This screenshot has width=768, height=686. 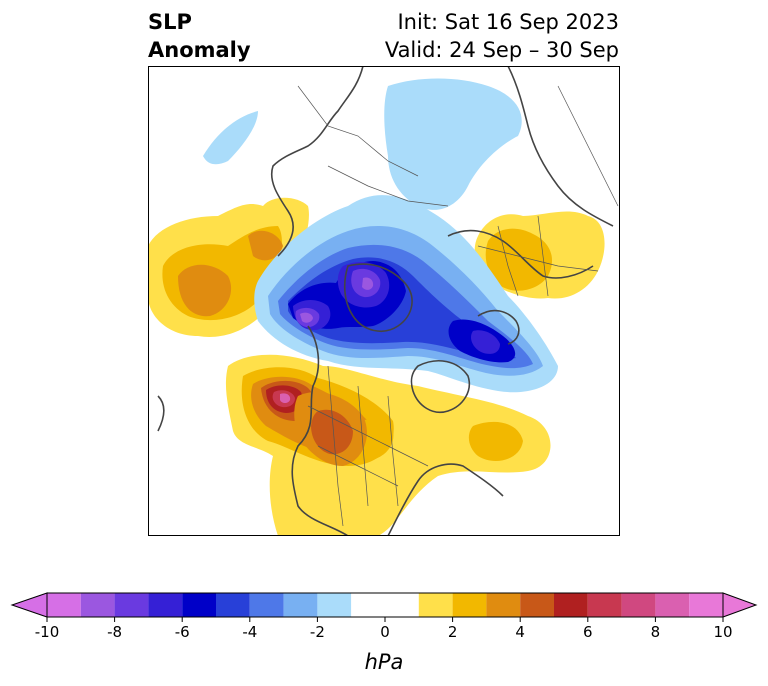 I want to click on title-field: Anomaly, so click(x=199, y=50).